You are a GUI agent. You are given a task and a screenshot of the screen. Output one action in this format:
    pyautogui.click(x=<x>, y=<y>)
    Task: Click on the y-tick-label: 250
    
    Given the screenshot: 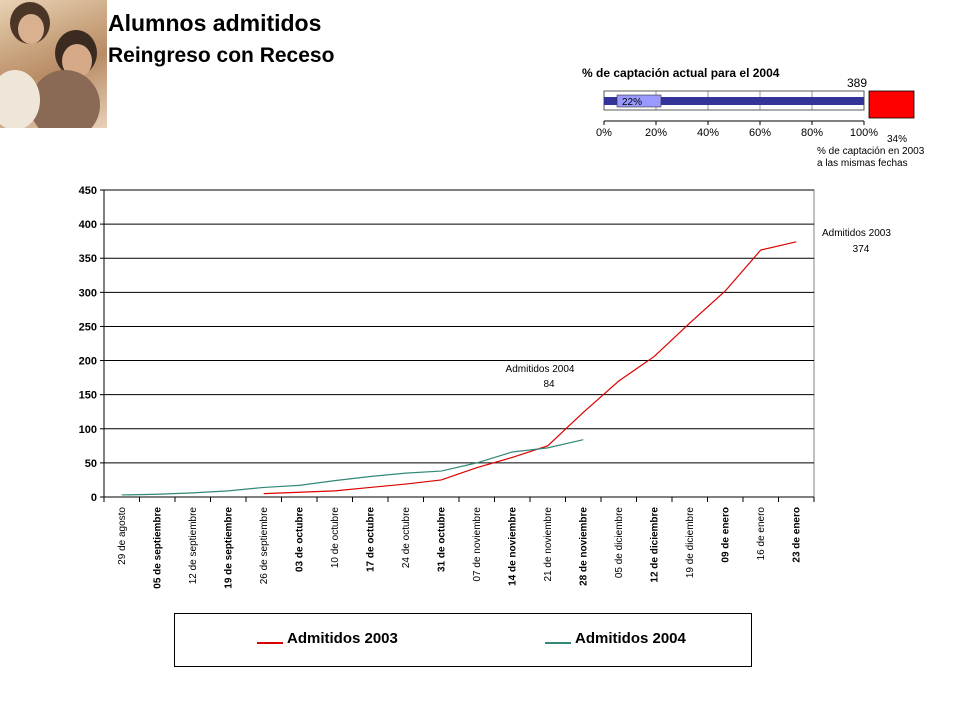 What is the action you would take?
    pyautogui.click(x=88, y=327)
    